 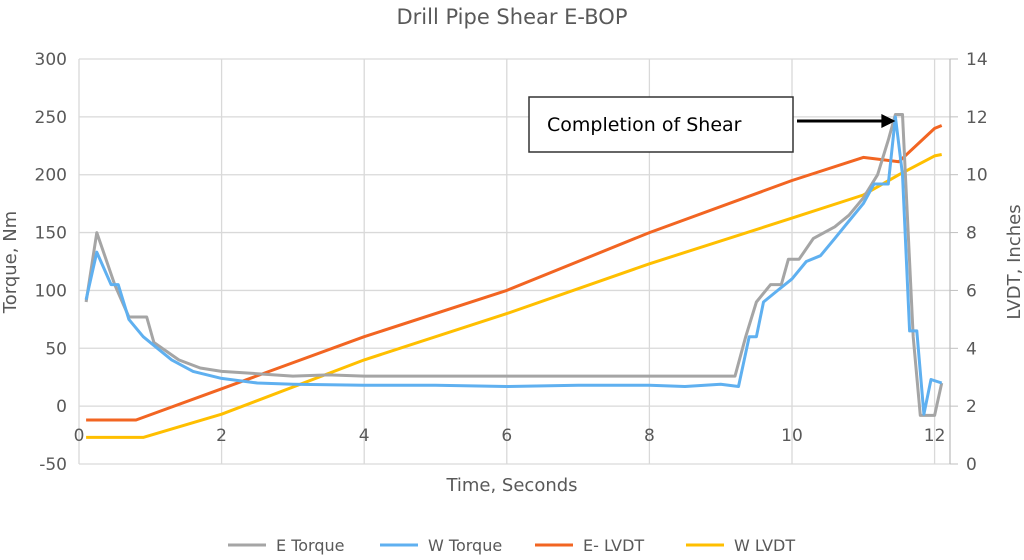 I want to click on x-tick-label: 8, so click(x=649, y=436).